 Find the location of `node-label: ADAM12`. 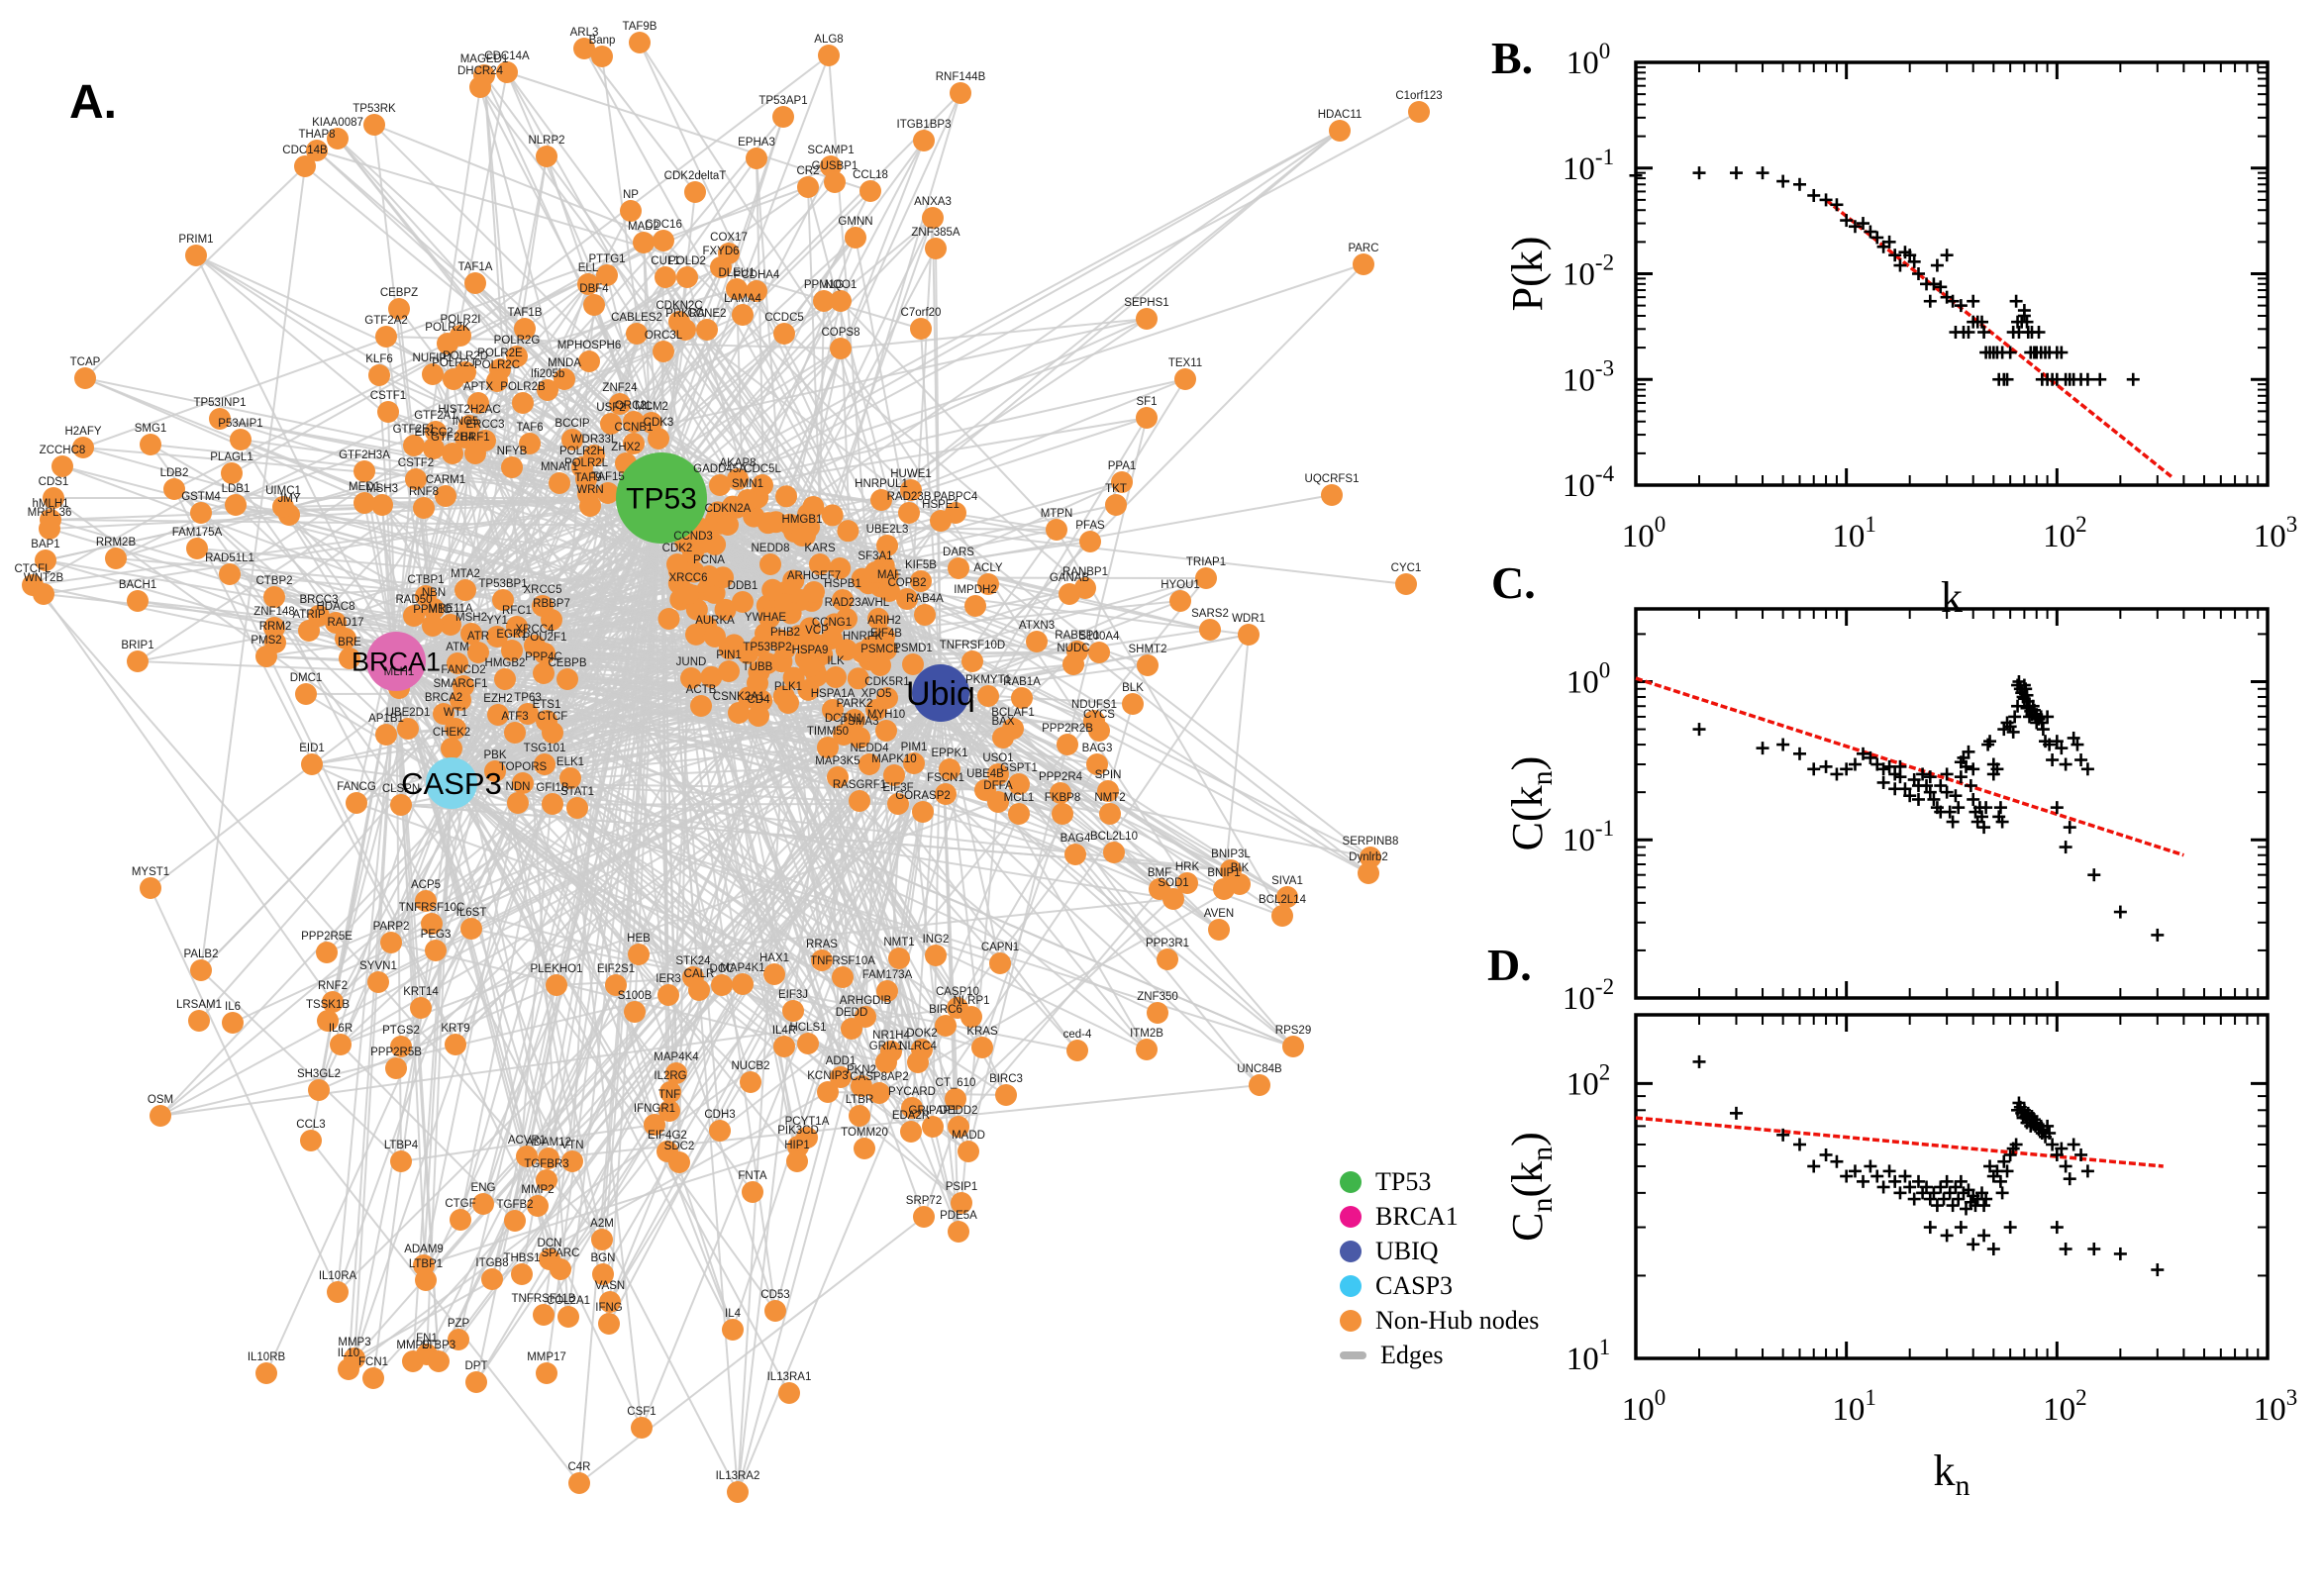

node-label: ADAM12 is located at coordinates (548, 1142).